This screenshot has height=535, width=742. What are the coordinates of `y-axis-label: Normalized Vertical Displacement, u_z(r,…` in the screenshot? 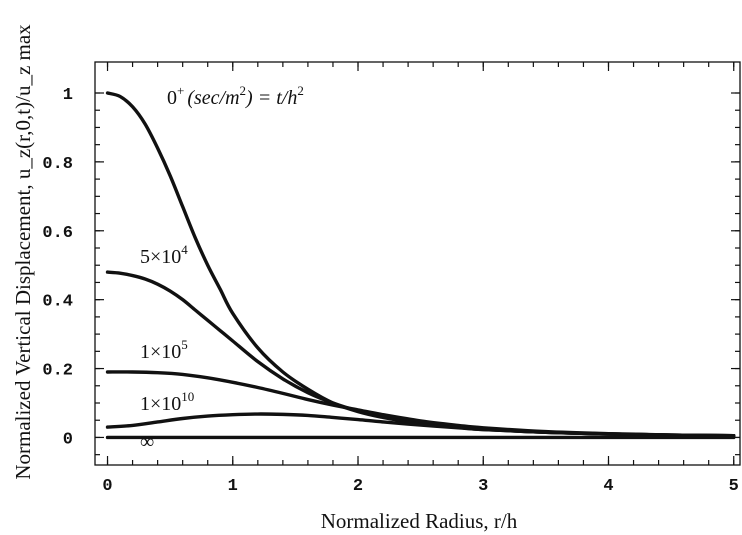 It's located at (23, 252).